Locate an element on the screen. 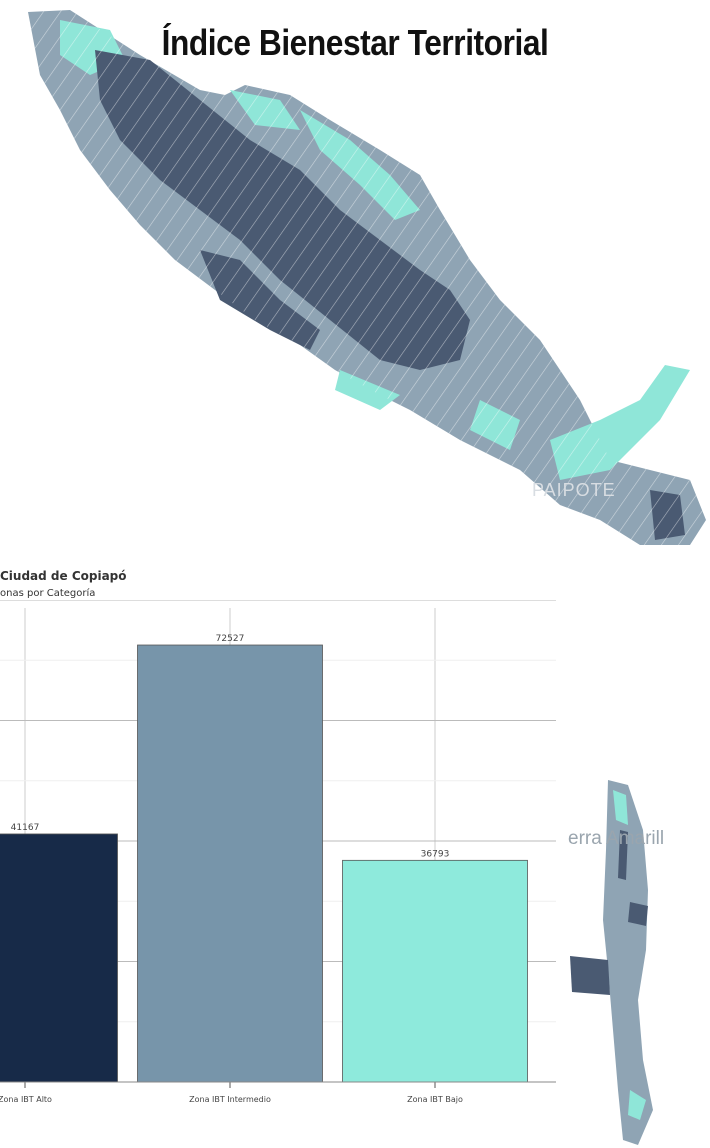 This screenshot has height=1148, width=710. inset-map is located at coordinates (639, 959).